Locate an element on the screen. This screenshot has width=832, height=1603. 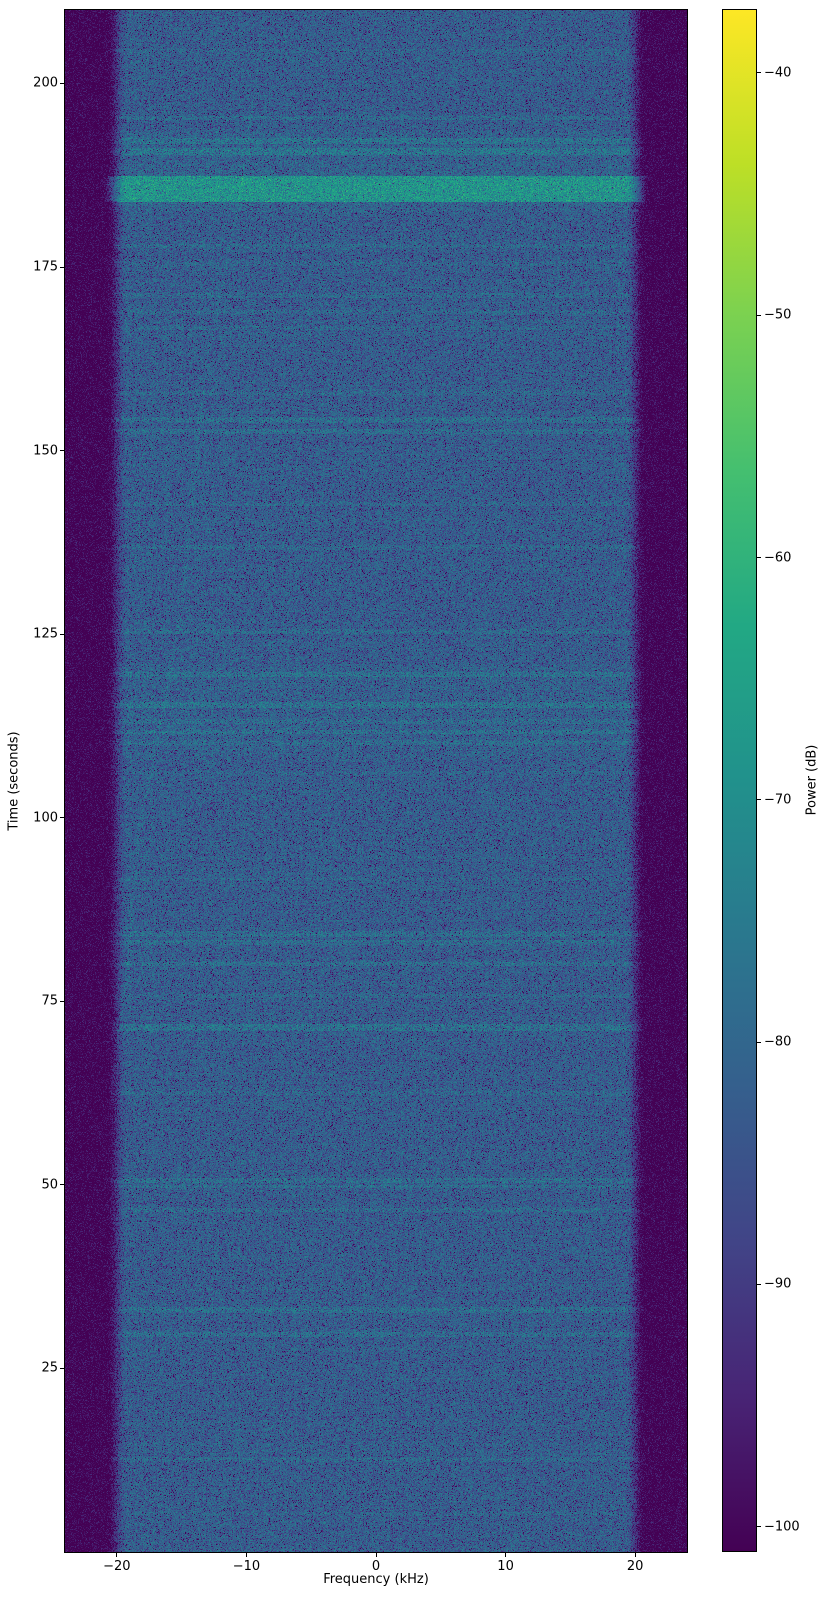
y-tick-label: 125 is located at coordinates (45, 634).